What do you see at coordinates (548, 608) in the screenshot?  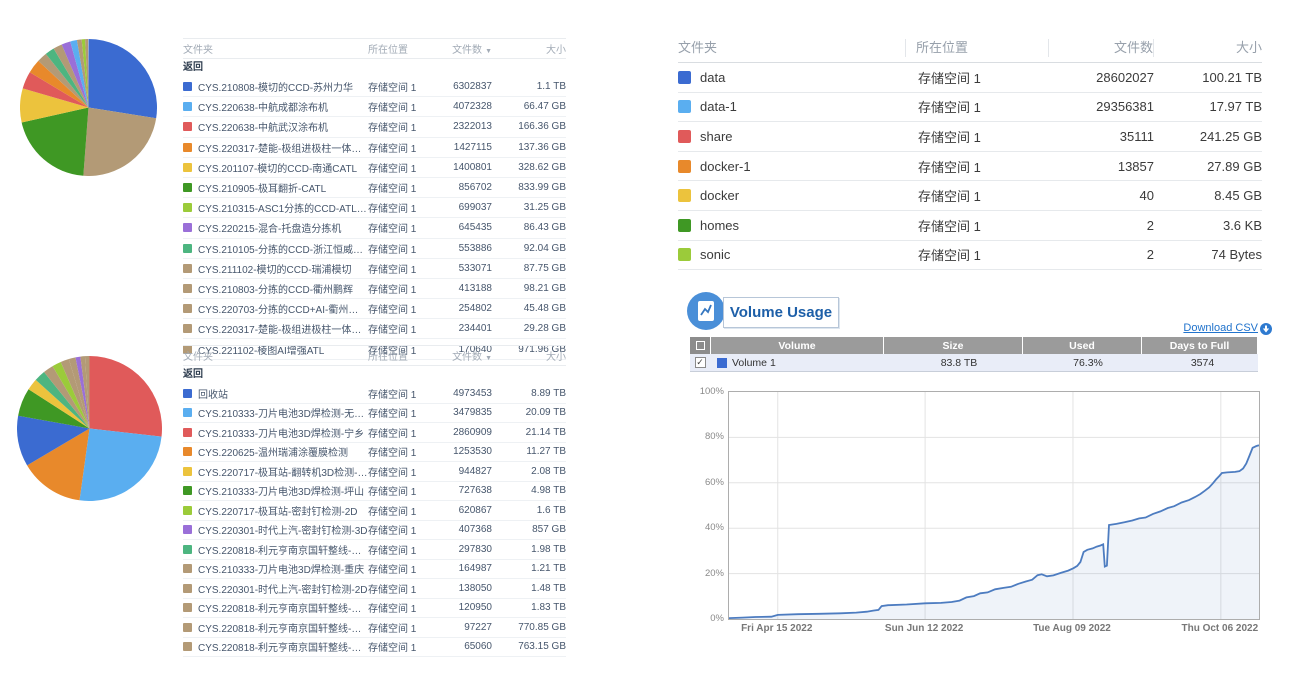 I see `folder-size: 1.83 TB` at bounding box center [548, 608].